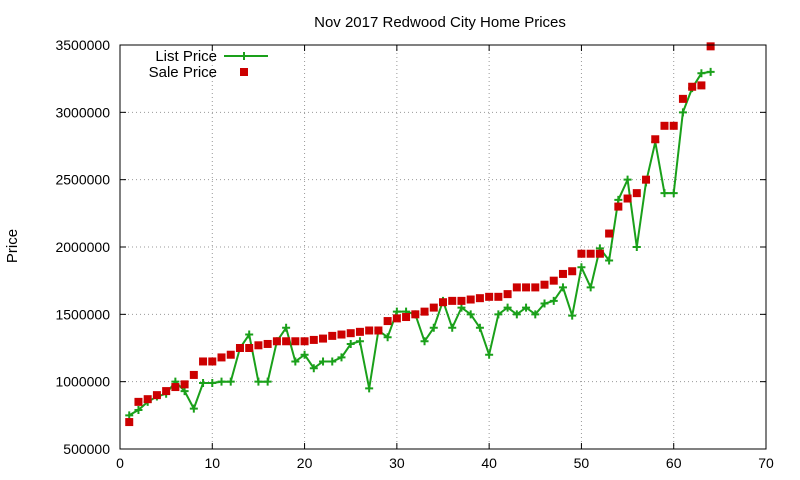 The width and height of the screenshot is (800, 480). What do you see at coordinates (120, 463) in the screenshot?
I see `x-tick-label: 0` at bounding box center [120, 463].